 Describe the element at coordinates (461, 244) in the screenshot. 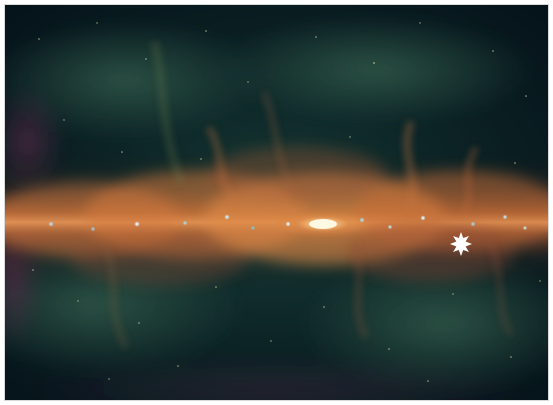

I see `star-burst-icon` at that location.